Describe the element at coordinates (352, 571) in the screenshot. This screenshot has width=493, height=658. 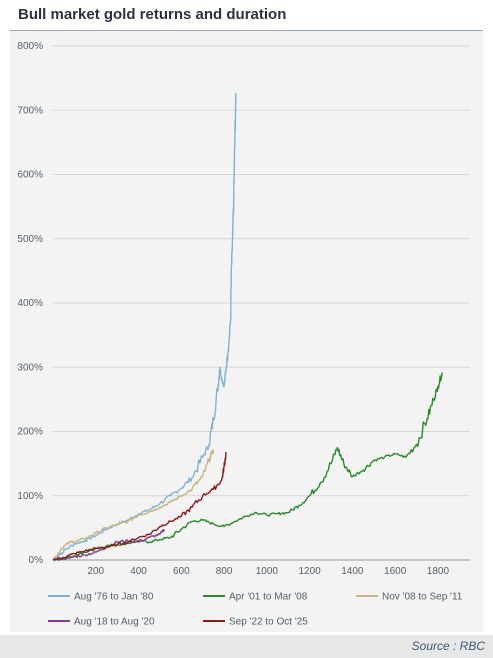
I see `x-tick-label: 1400` at that location.